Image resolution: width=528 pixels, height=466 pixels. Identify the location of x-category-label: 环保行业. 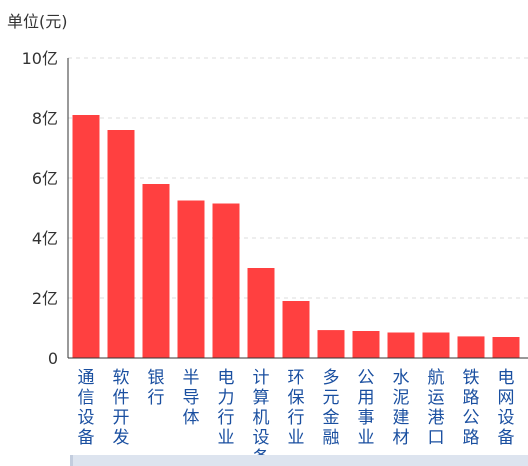
(296, 408).